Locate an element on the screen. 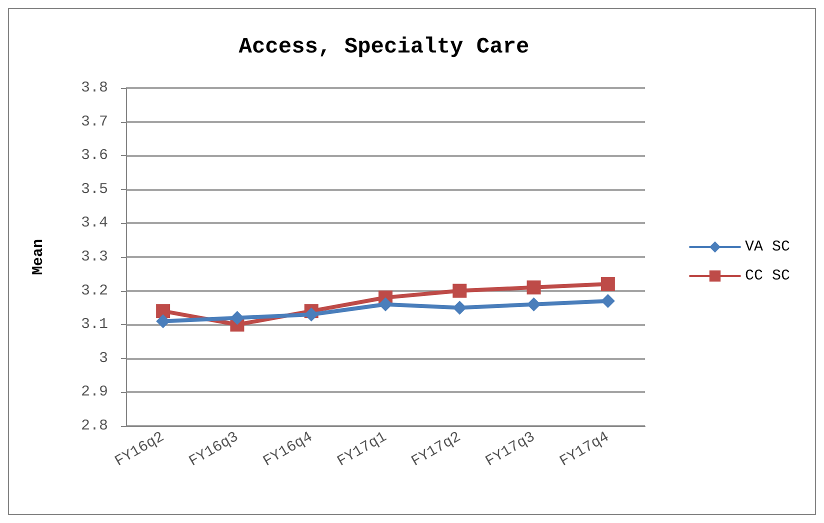  legend-label: VA SC is located at coordinates (767, 247).